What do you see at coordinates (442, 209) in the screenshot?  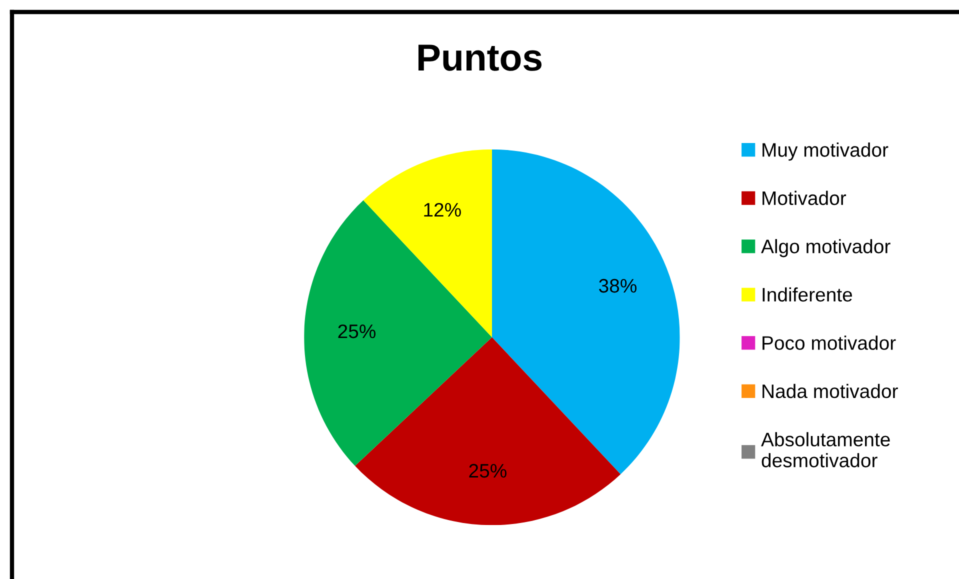 I see `data-label: 12%` at bounding box center [442, 209].